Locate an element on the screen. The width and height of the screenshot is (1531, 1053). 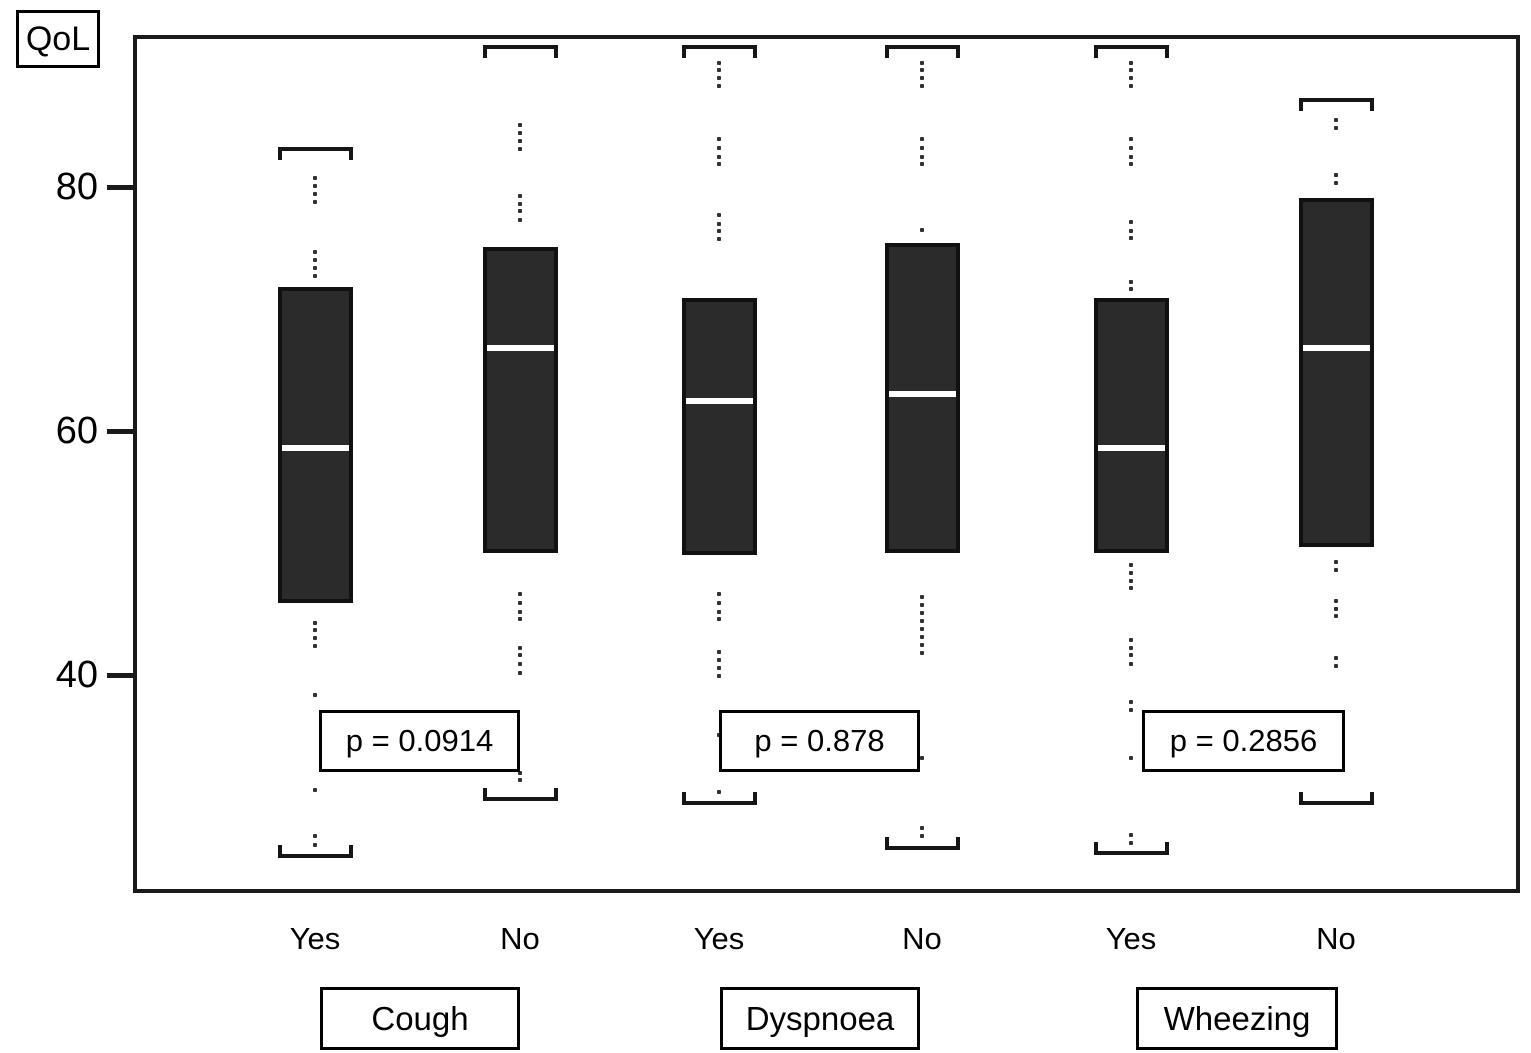
x-label-wheezing-no: No is located at coordinates (1336, 938).